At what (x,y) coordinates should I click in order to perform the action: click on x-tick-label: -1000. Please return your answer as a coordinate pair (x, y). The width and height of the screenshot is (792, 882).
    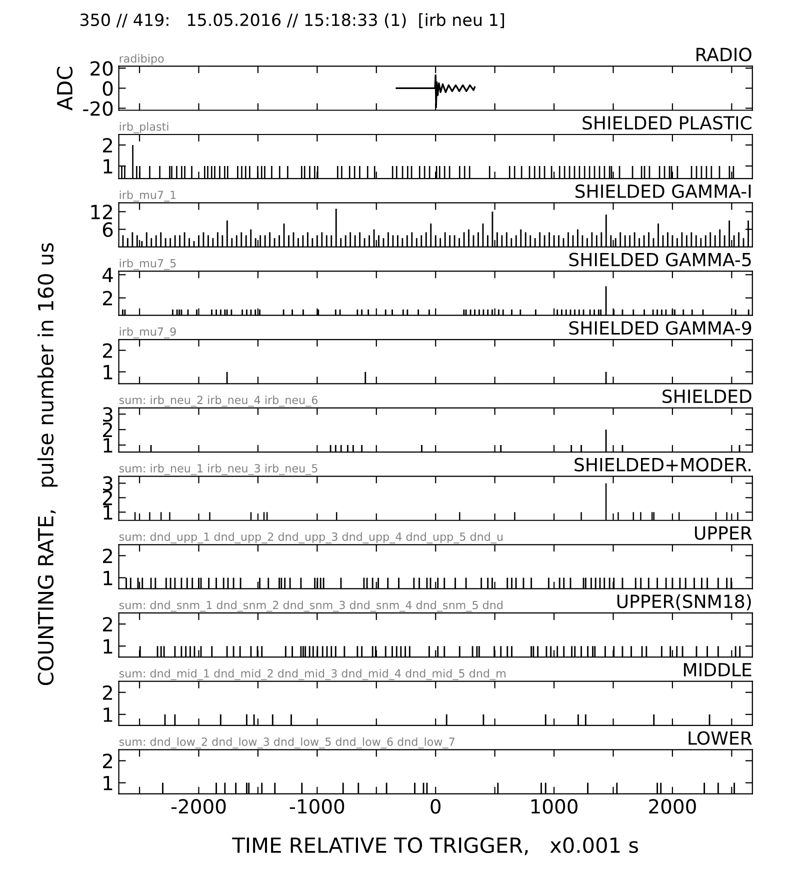
    Looking at the image, I should click on (317, 806).